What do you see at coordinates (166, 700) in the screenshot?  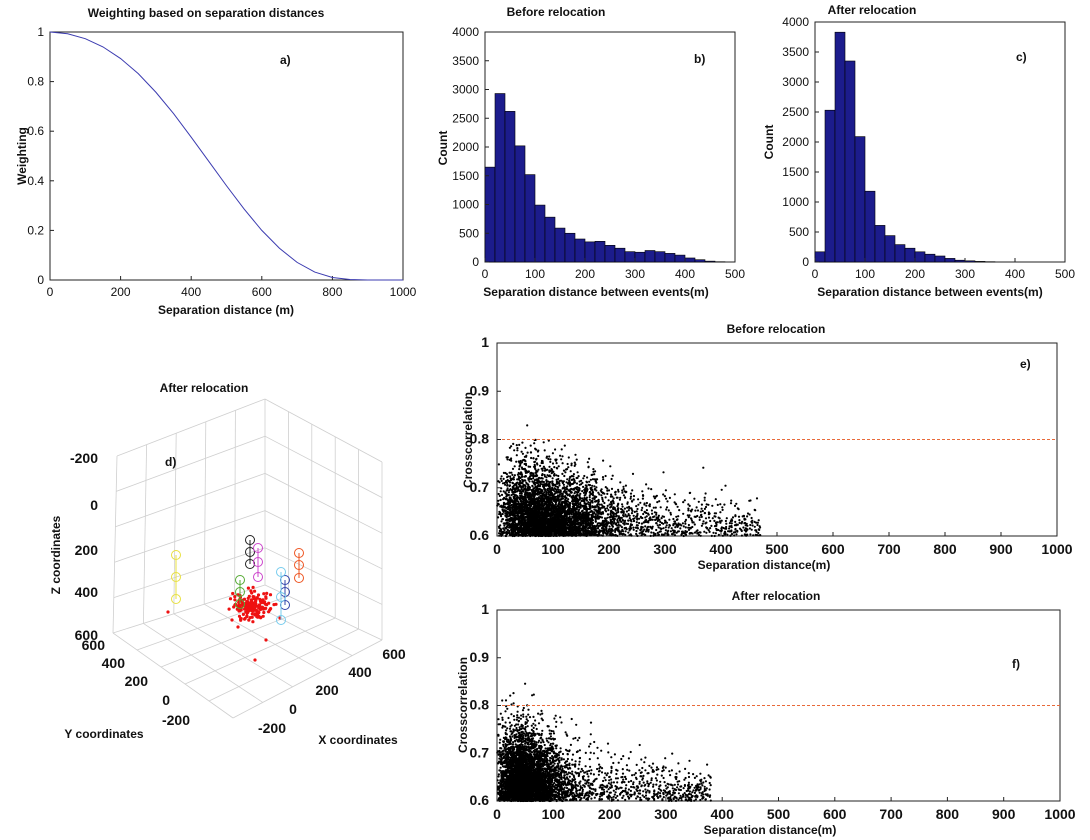 I see `y-tick-label: 0` at bounding box center [166, 700].